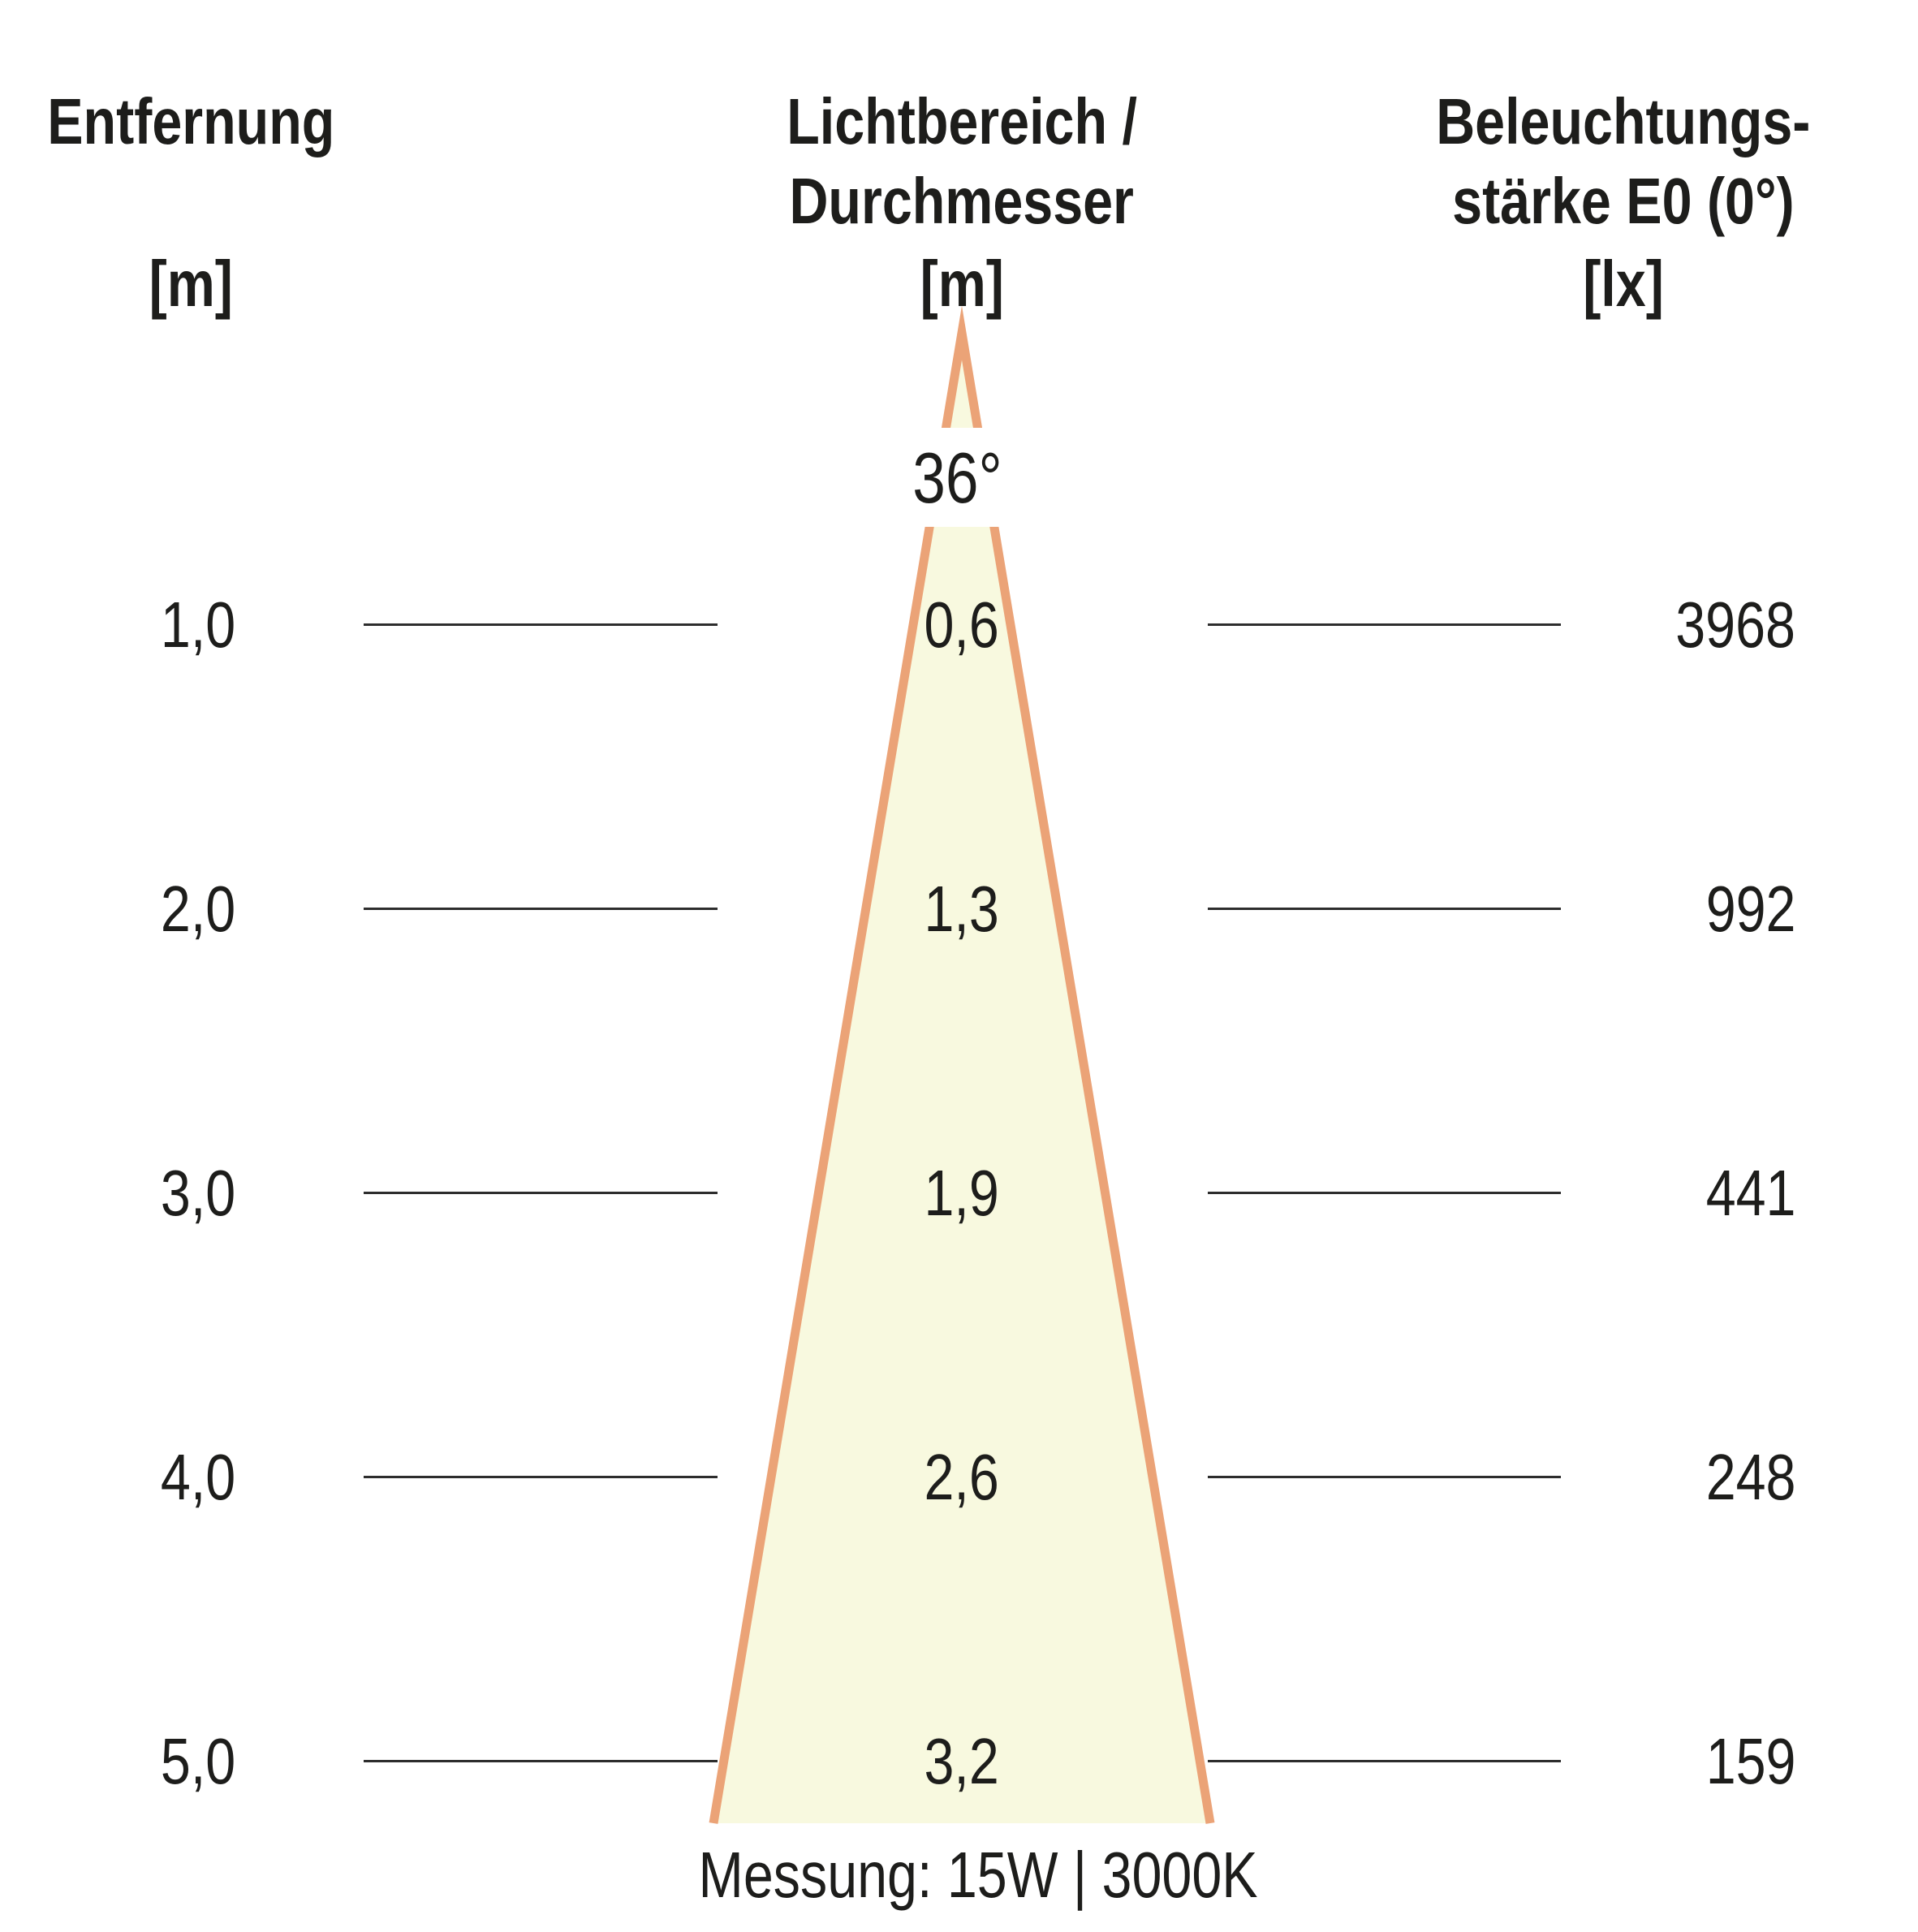 The height and width of the screenshot is (1932, 1918). I want to click on distance-value: 2,0, so click(197, 909).